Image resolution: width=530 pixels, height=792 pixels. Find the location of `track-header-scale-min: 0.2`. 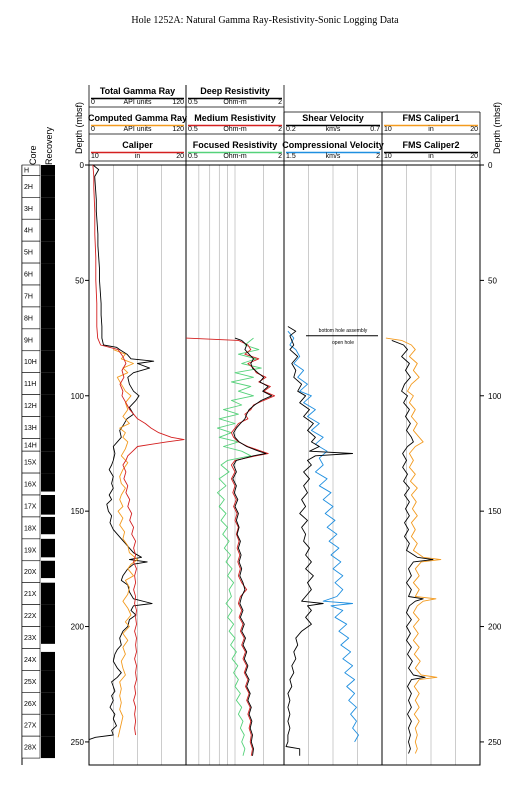

track-header-scale-min: 0.2 is located at coordinates (291, 129).